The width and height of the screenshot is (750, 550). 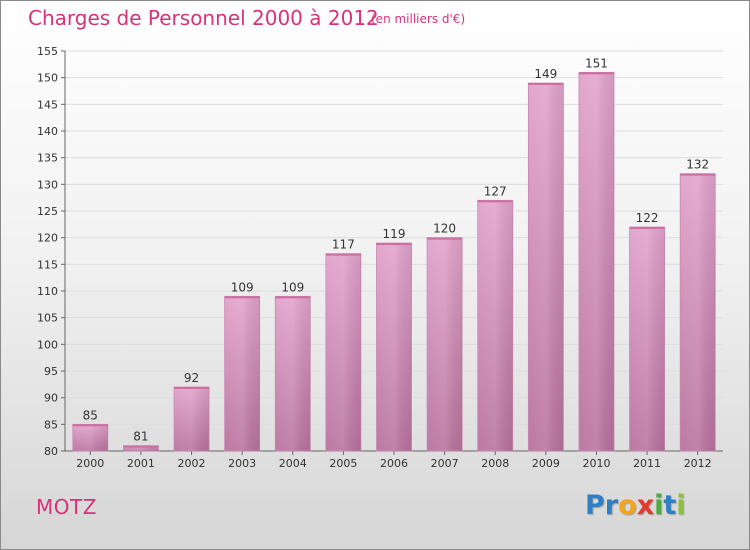 I want to click on y-tick-label: 155, so click(x=47, y=51).